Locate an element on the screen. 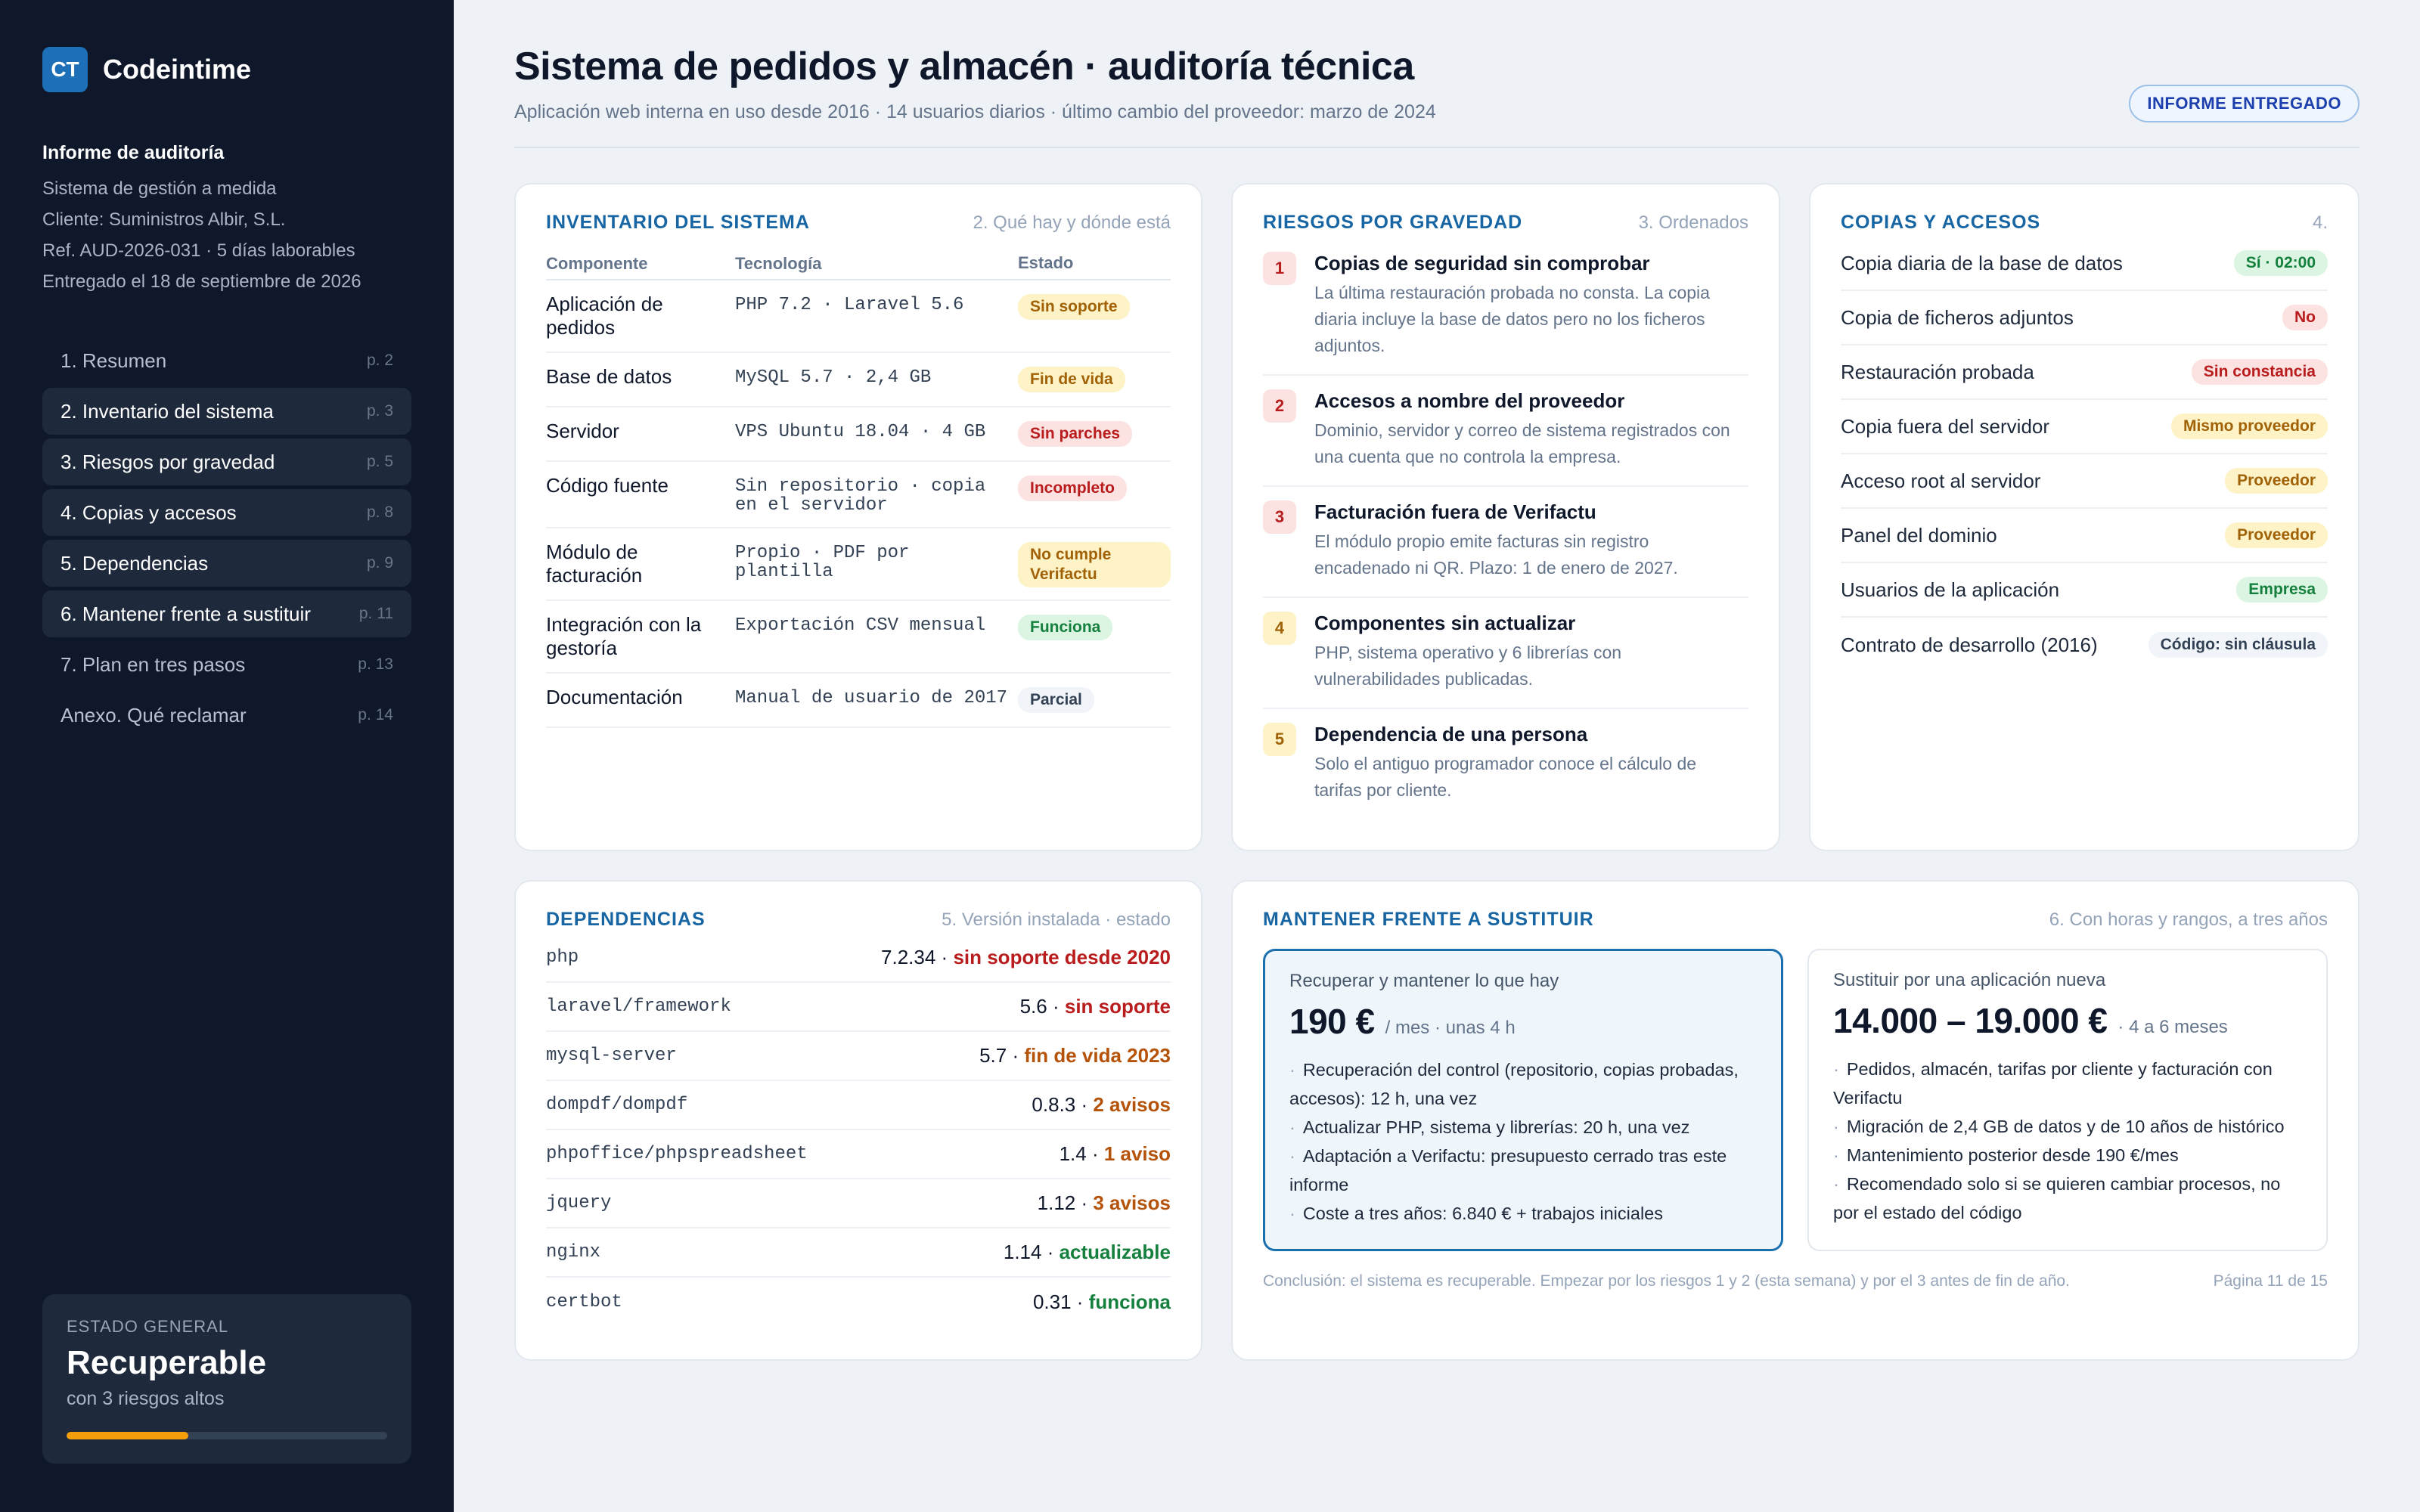 Image resolution: width=2420 pixels, height=1512 pixels. dependency-name: mysql-server is located at coordinates (611, 1056).